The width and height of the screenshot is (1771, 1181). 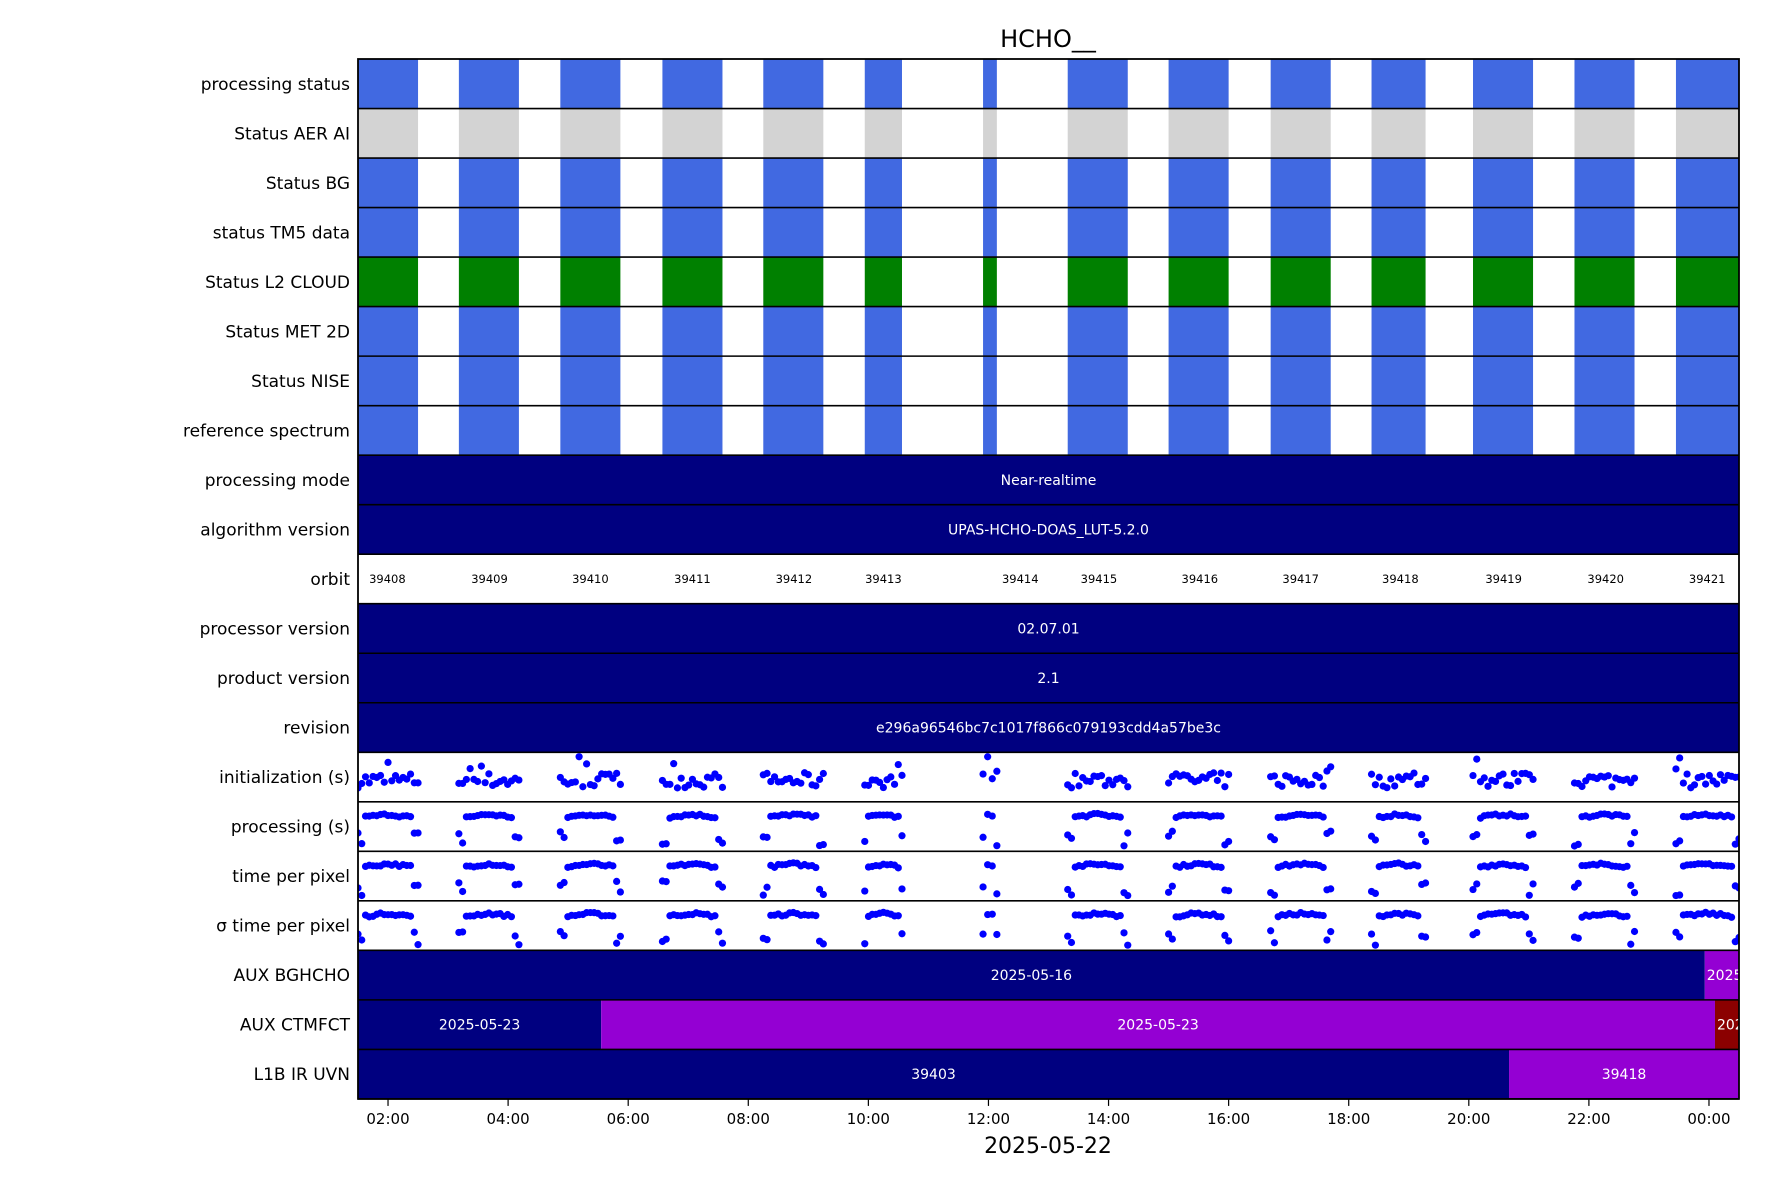 I want to click on x-tick-label: 08:00, so click(x=748, y=1119).